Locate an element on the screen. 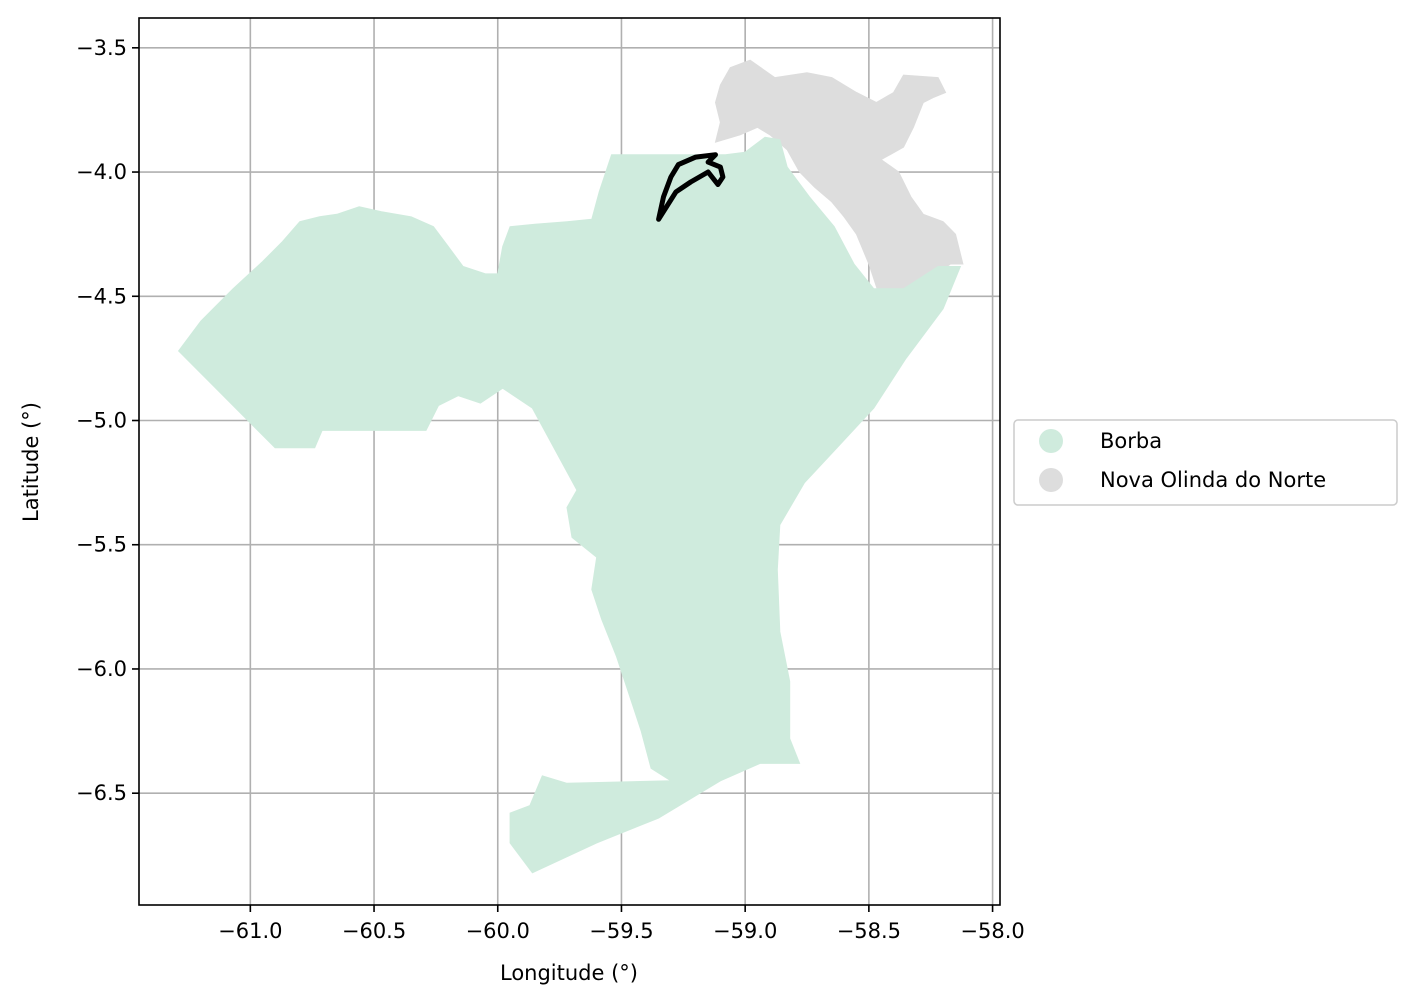  y-tick-label: −4.5 is located at coordinates (101, 296).